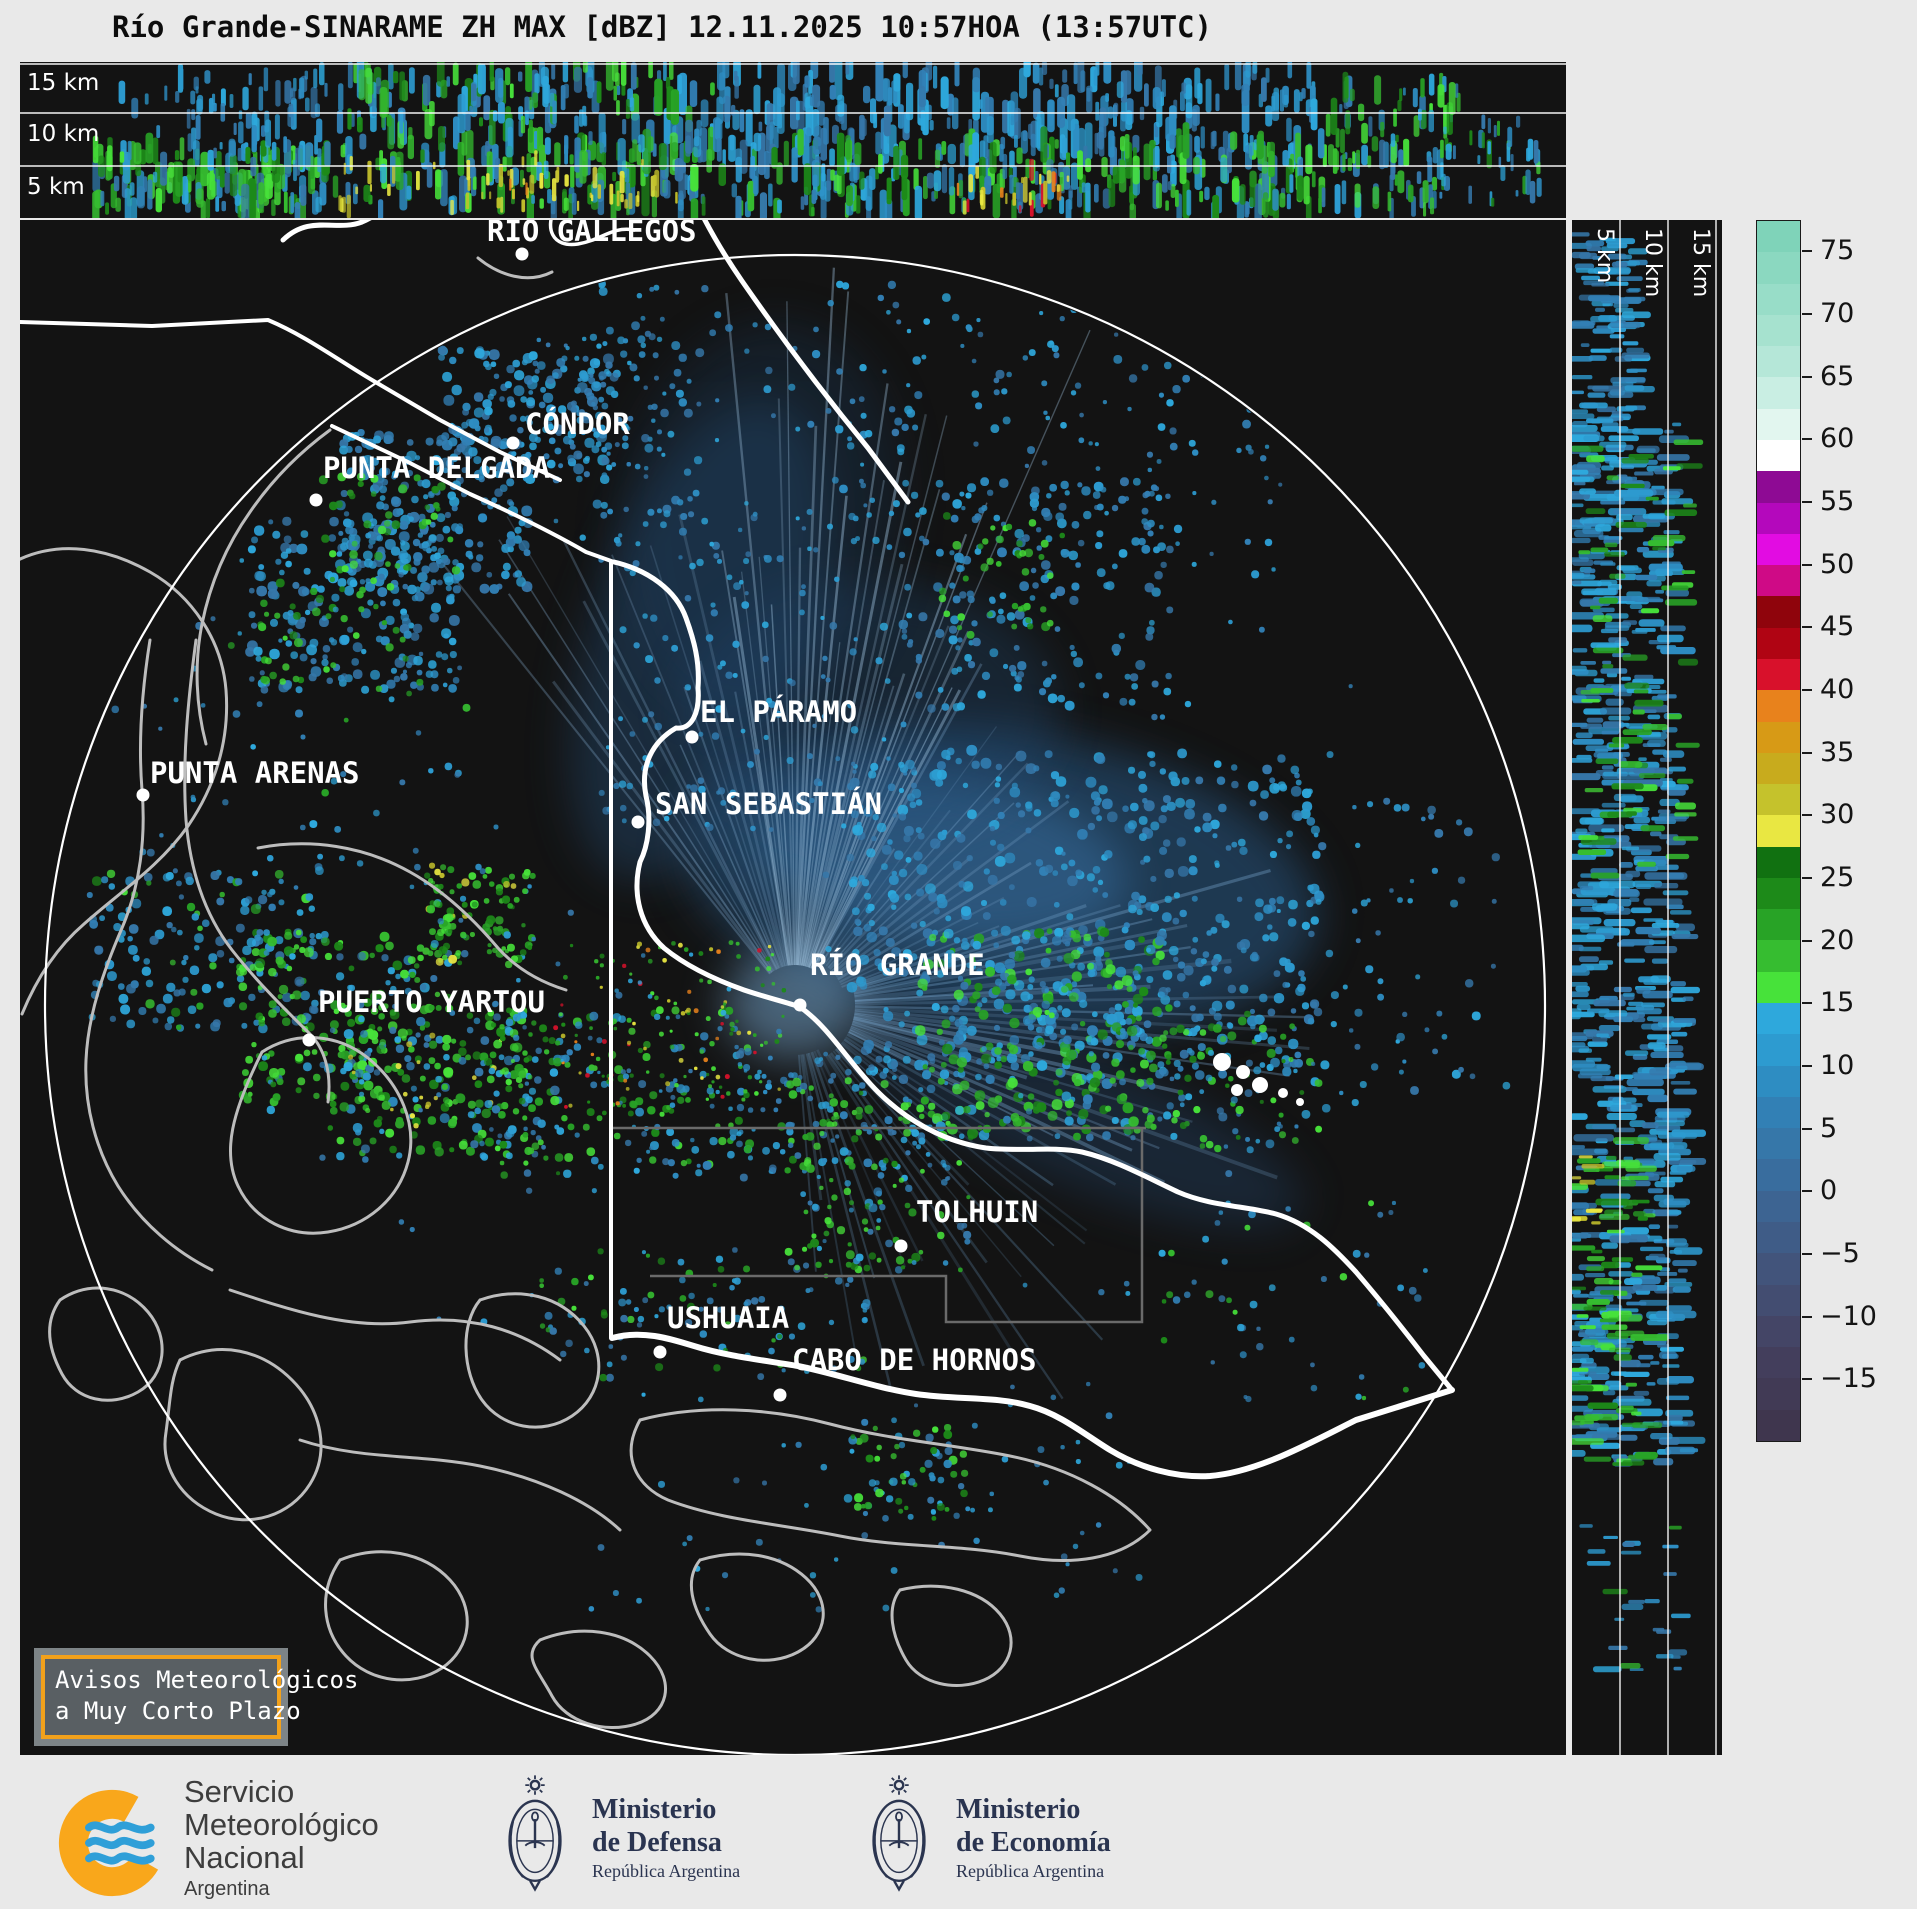 This screenshot has width=1917, height=1909. I want to click on right-panel-altitude-labels: 5 km 10 km 15 km, so click(1652, 262).